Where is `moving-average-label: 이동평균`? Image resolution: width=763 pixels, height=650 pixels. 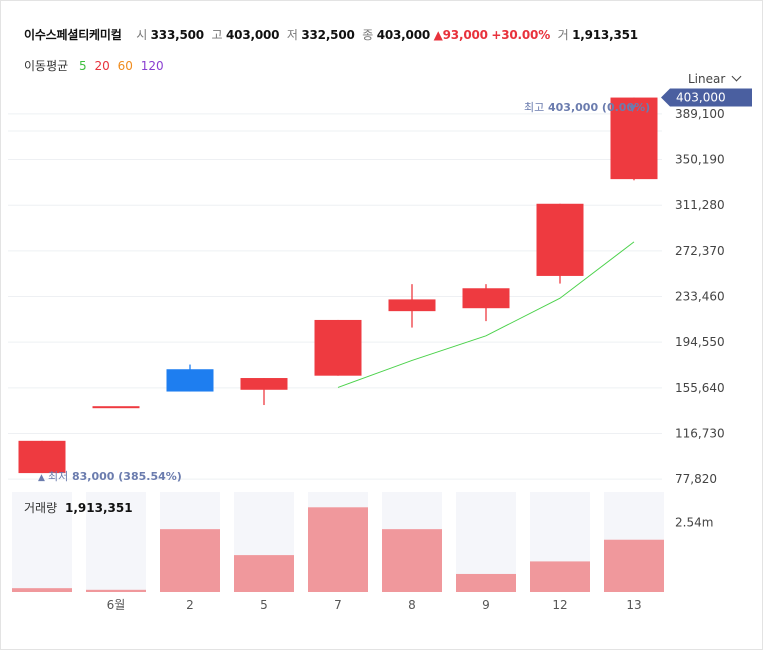 moving-average-label: 이동평균 is located at coordinates (46, 66).